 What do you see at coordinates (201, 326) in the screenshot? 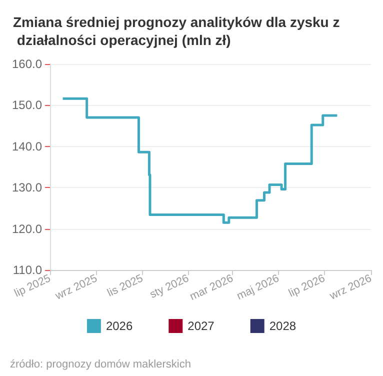
I see `legend-label: 2027` at bounding box center [201, 326].